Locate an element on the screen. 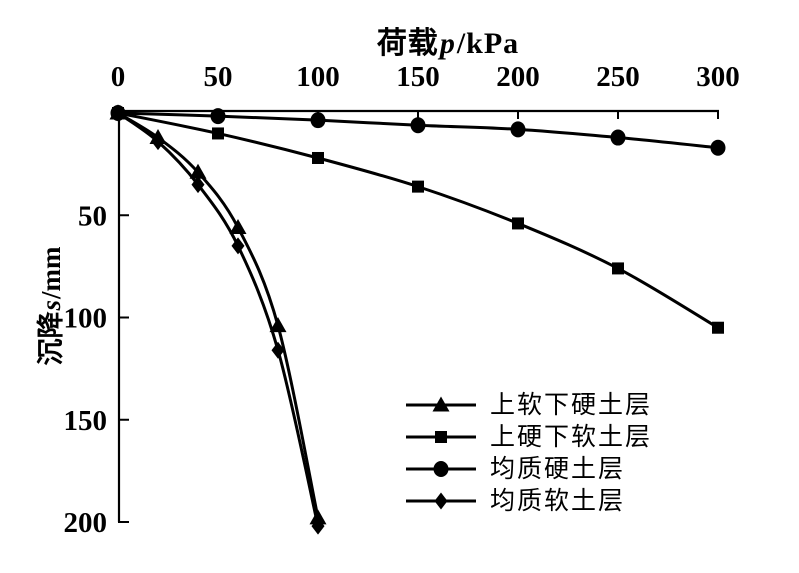 This screenshot has width=799, height=573. legend-item: 均质软土层 is located at coordinates (528, 501).